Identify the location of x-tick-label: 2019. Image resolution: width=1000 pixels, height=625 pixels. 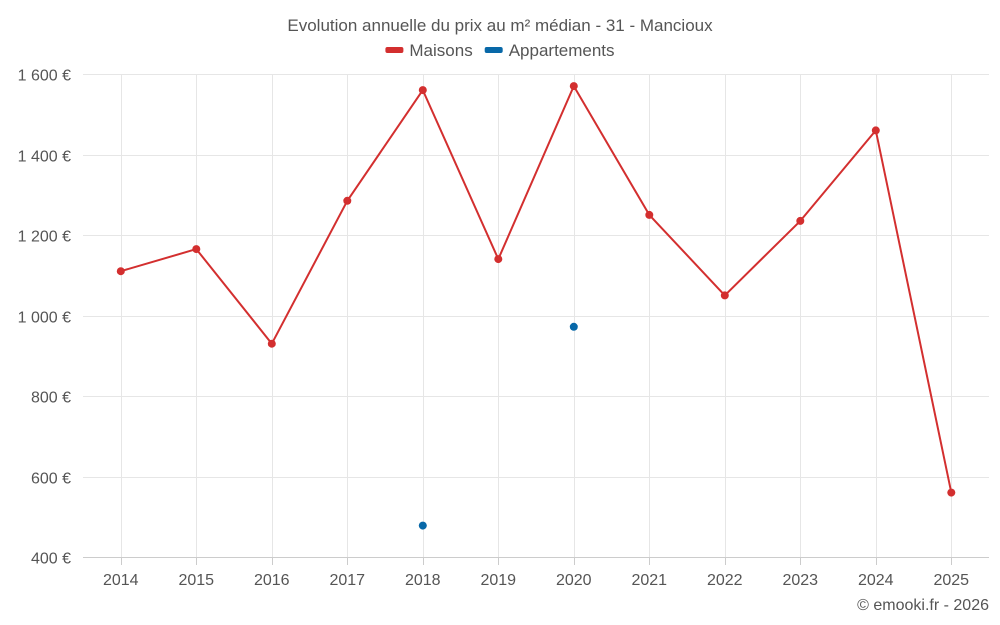
(498, 580).